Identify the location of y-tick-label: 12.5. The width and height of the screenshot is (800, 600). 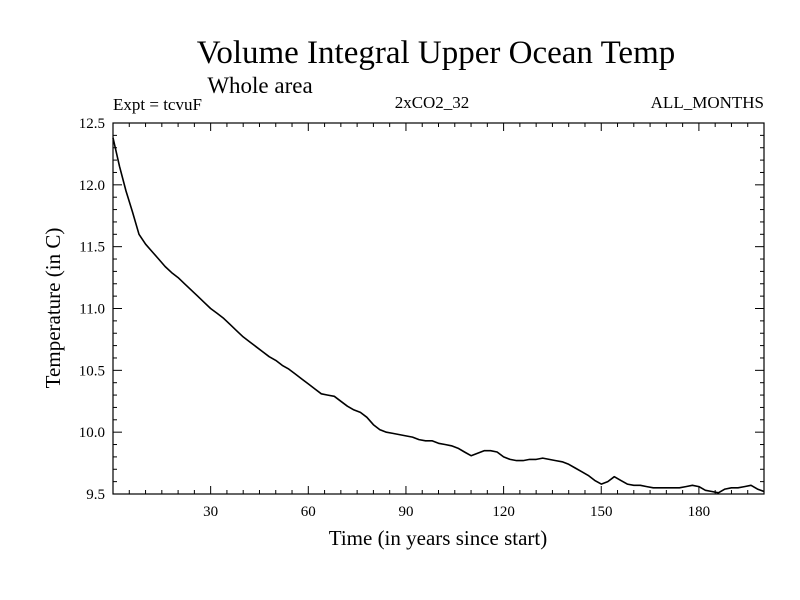
(92, 124).